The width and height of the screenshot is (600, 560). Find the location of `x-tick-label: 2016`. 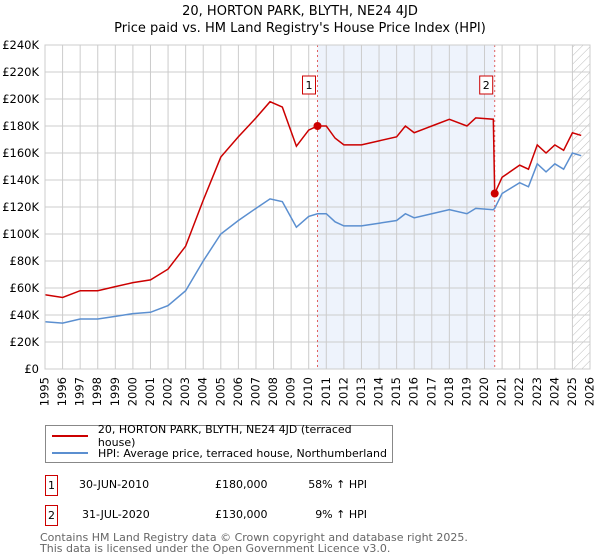

x-tick-label: 2016 is located at coordinates (414, 391).